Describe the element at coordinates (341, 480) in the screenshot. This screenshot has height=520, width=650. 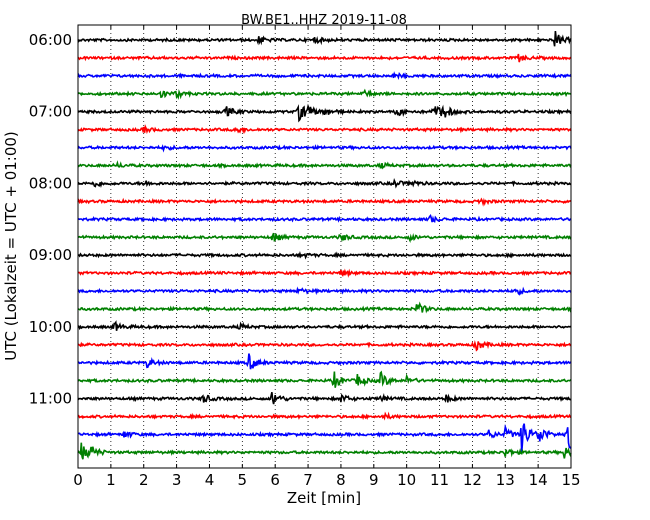
I see `x-tick-label-8: 8` at that location.